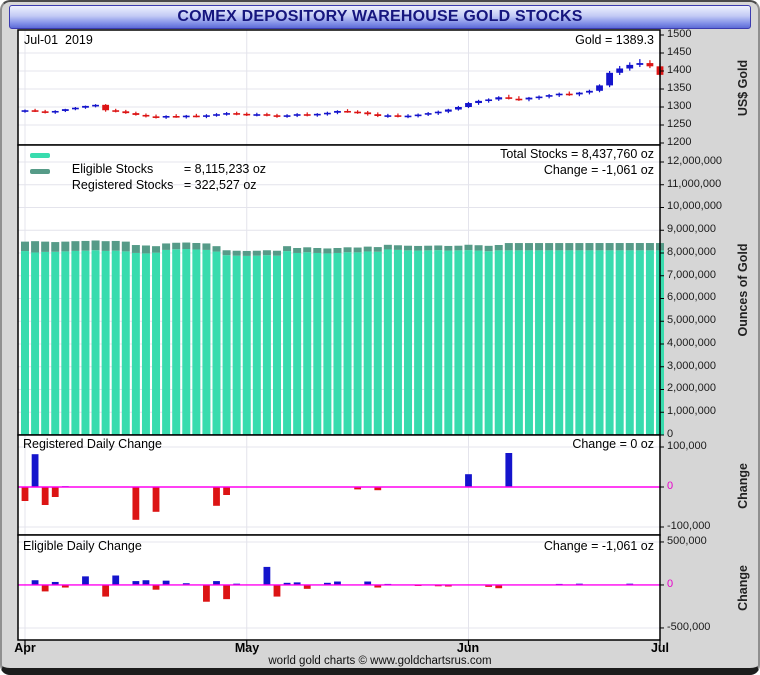 The height and width of the screenshot is (675, 760). I want to click on title-bar: COMEX DEPOSITORY WAREHOUSE GOLD STOCKS, so click(380, 17).